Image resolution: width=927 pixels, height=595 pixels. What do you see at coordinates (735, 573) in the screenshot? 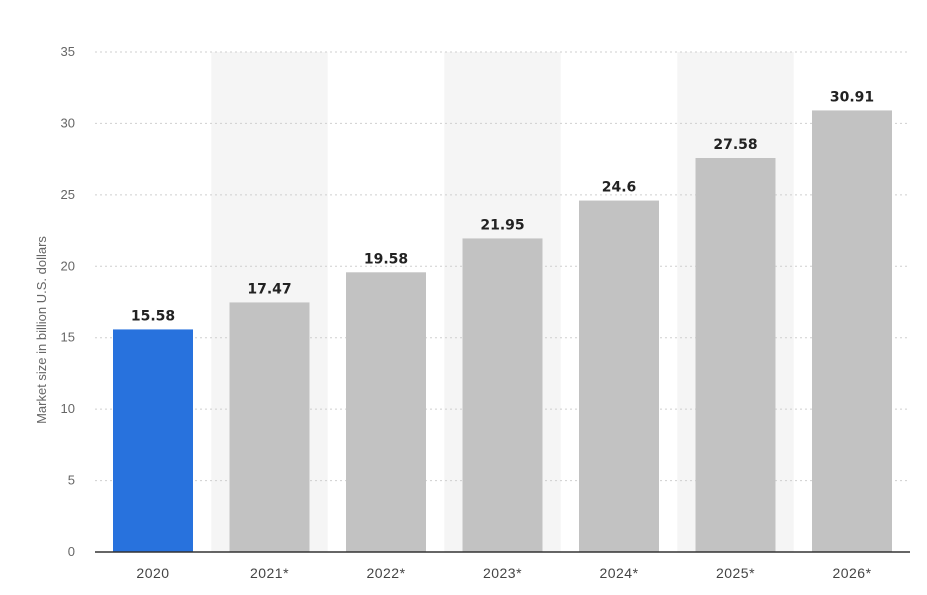
I see `x-category-label: 2025*` at bounding box center [735, 573].